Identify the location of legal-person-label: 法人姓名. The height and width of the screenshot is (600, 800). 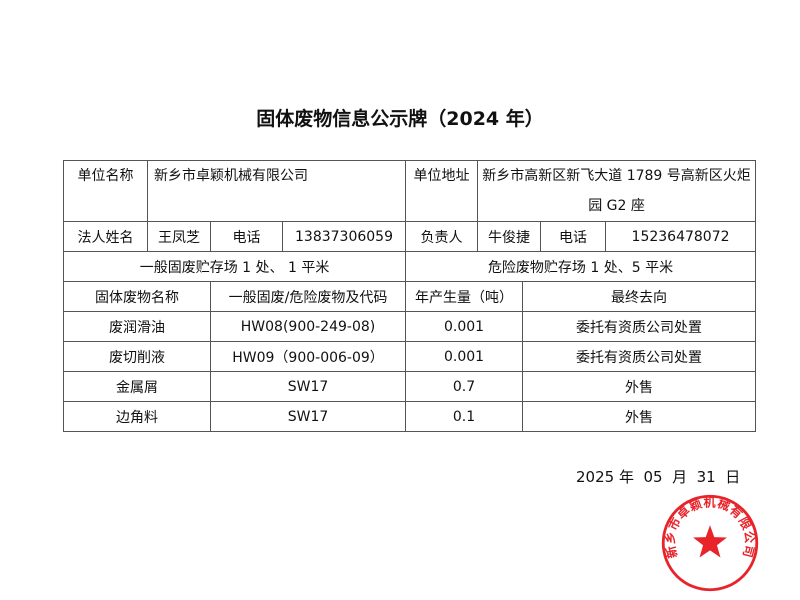
(105, 236).